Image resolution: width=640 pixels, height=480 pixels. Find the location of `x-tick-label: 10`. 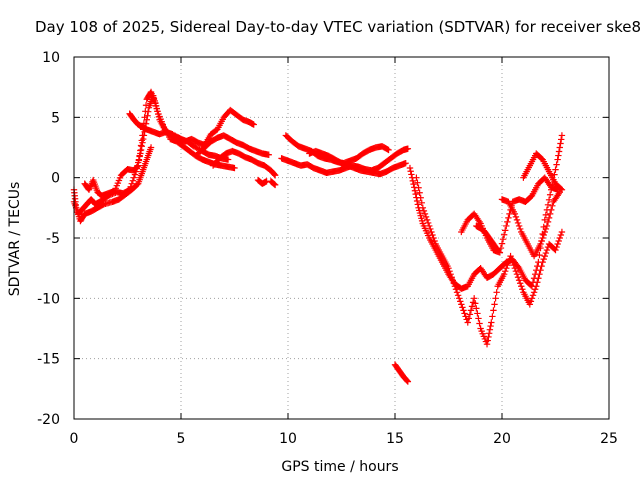

x-tick-label: 10 is located at coordinates (288, 439).